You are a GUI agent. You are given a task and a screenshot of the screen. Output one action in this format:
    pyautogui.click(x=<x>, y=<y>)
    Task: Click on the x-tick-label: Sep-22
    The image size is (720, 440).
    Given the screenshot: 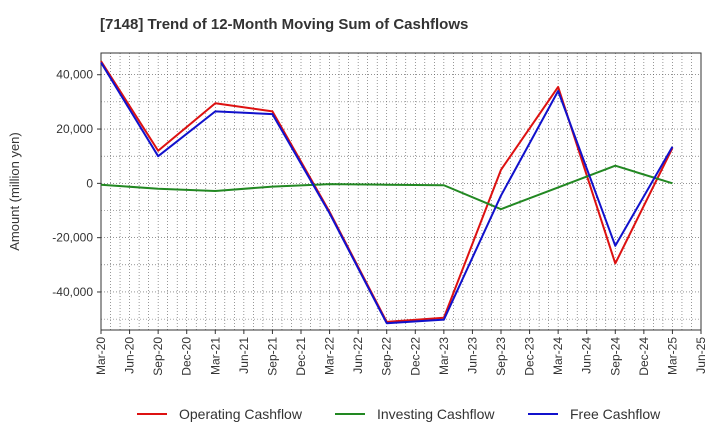 What is the action you would take?
    pyautogui.click(x=387, y=356)
    